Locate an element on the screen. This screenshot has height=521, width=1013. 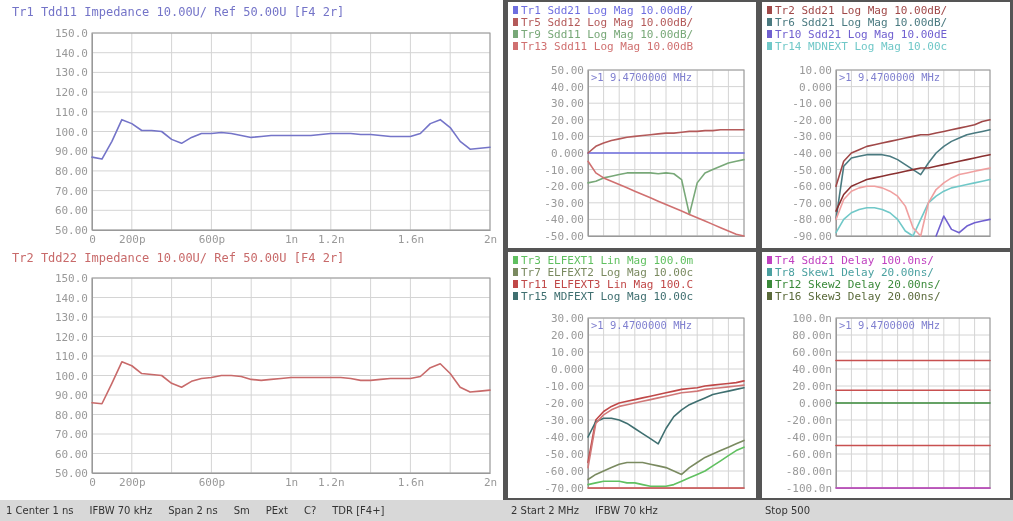
x-tick-label: 1.2n is located at coordinates (331, 482).